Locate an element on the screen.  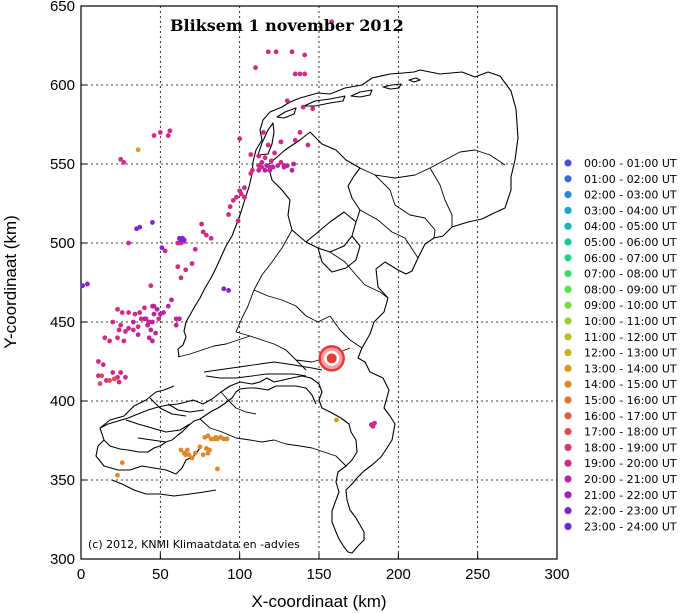
legend-label: 05:00 - 06:00 UT is located at coordinates (630, 242).